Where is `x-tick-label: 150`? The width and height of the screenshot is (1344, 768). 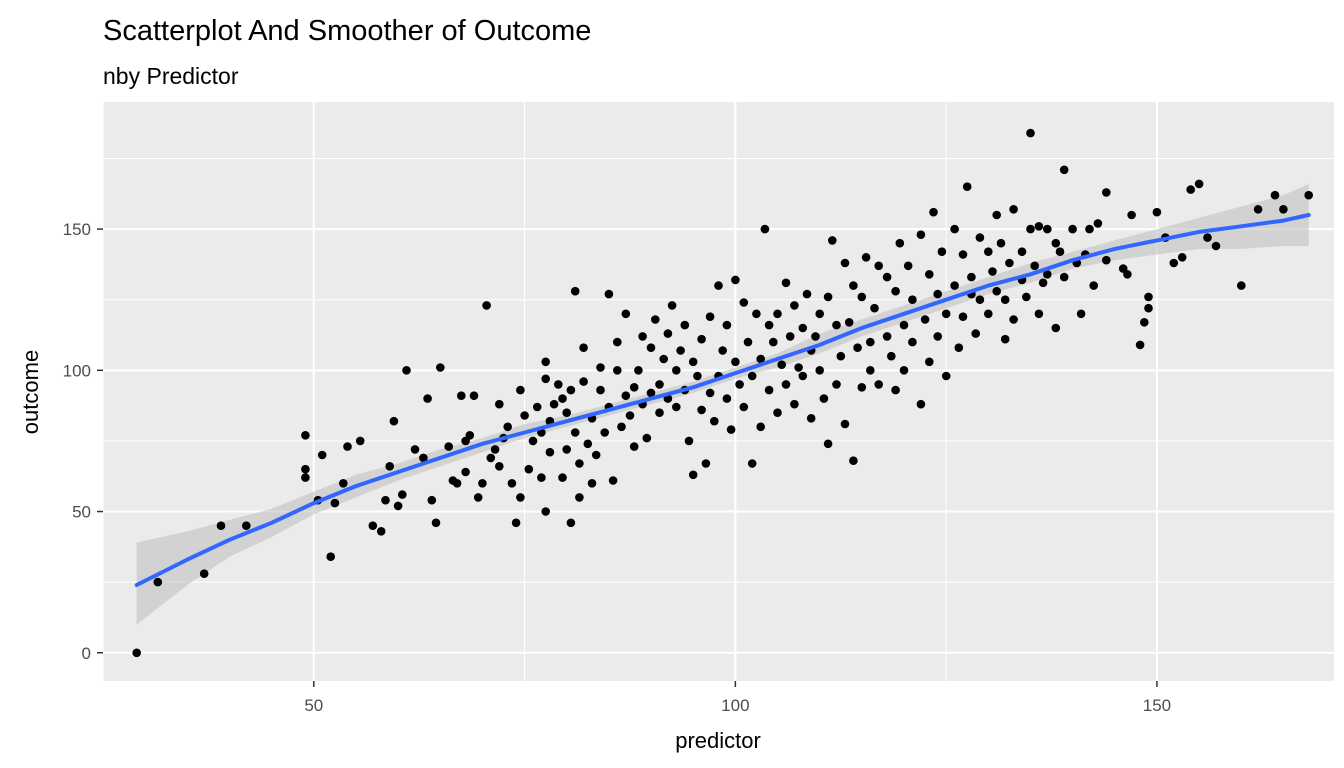 x-tick-label: 150 is located at coordinates (1157, 705).